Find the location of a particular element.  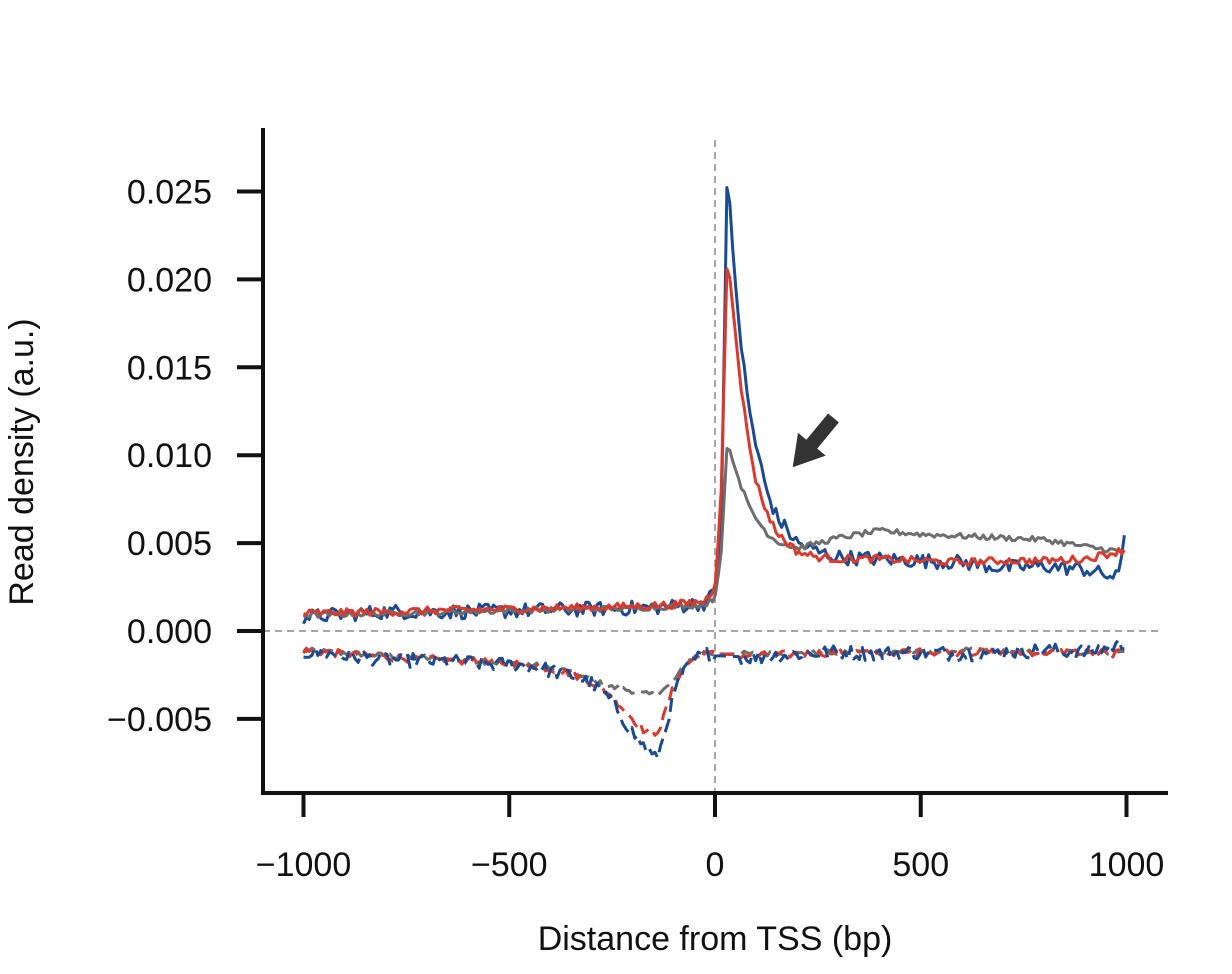

x-axis-title: Distance from TSS (bp) is located at coordinates (715, 939).